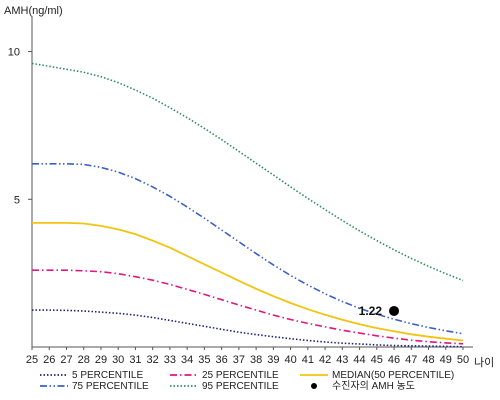 This screenshot has width=500, height=400. I want to click on legend-label: 5 PERCENTILE, so click(107, 375).